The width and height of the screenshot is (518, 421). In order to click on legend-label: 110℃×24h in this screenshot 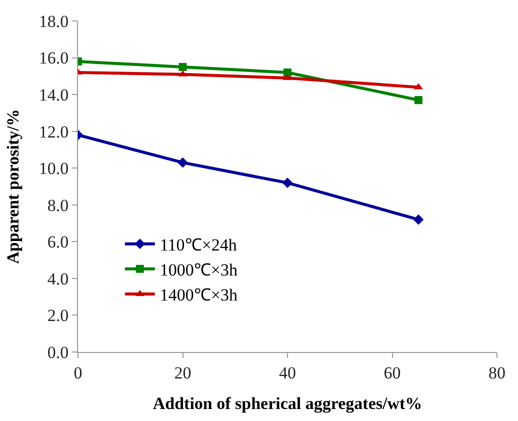, I will do `click(199, 244)`.